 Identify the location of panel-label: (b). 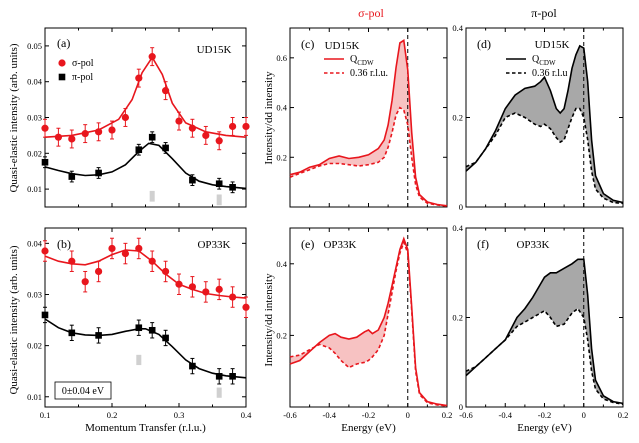
(64, 244).